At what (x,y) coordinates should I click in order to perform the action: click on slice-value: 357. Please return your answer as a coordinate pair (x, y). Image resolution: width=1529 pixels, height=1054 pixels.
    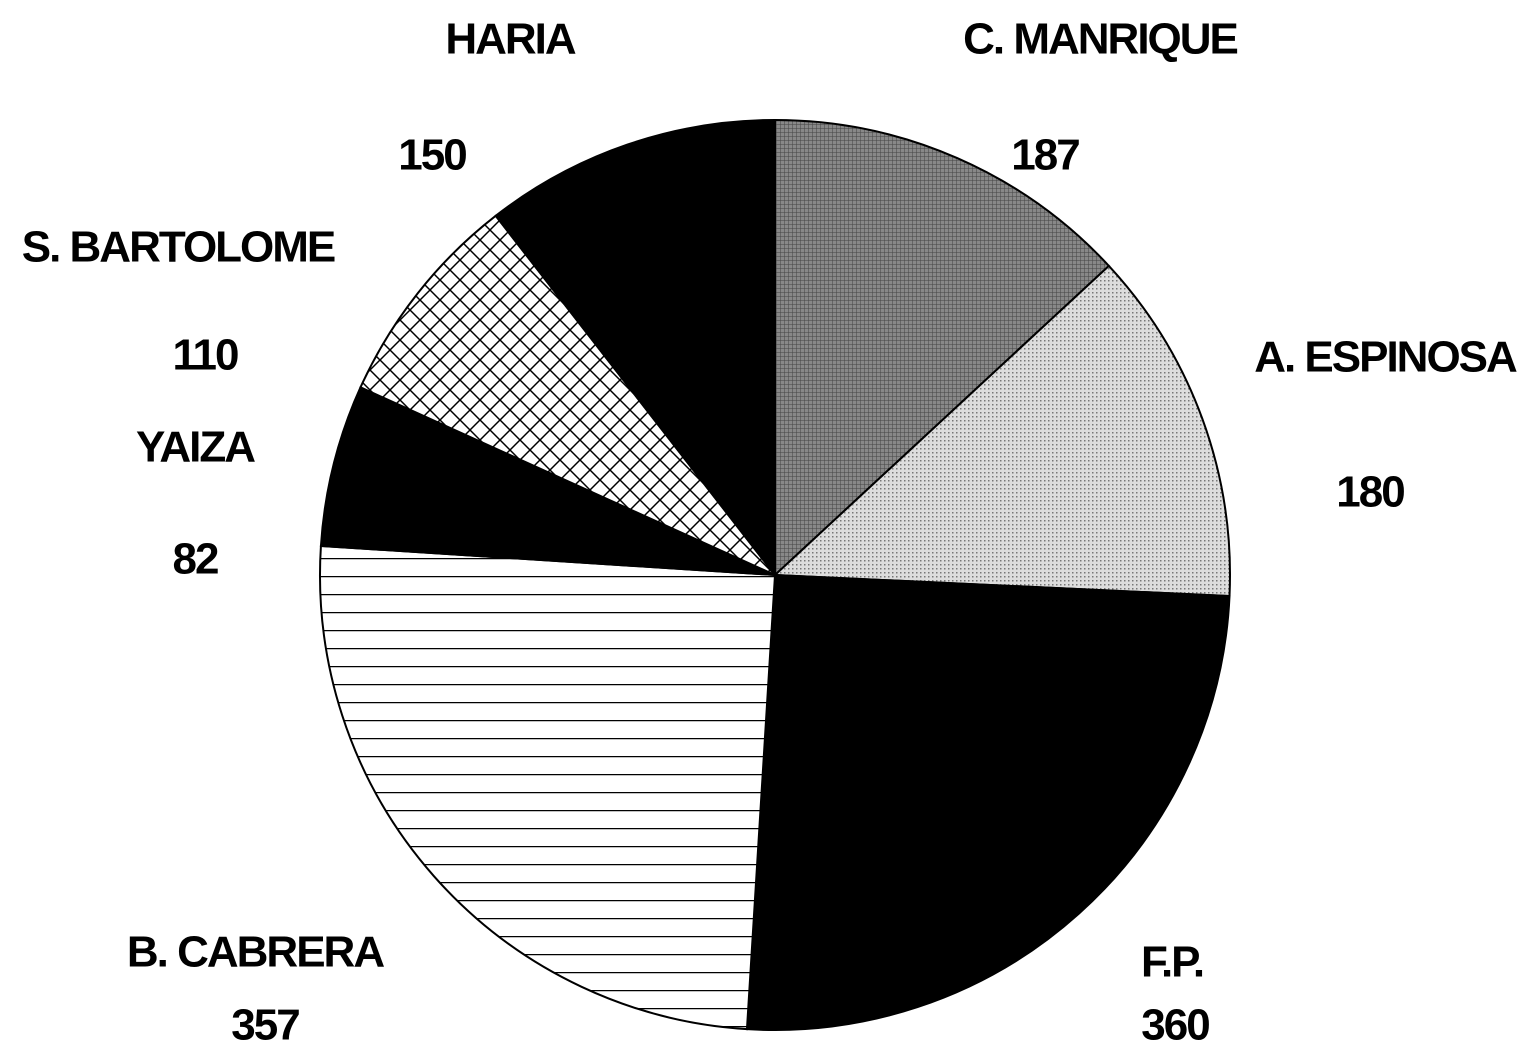
    Looking at the image, I should click on (265, 1025).